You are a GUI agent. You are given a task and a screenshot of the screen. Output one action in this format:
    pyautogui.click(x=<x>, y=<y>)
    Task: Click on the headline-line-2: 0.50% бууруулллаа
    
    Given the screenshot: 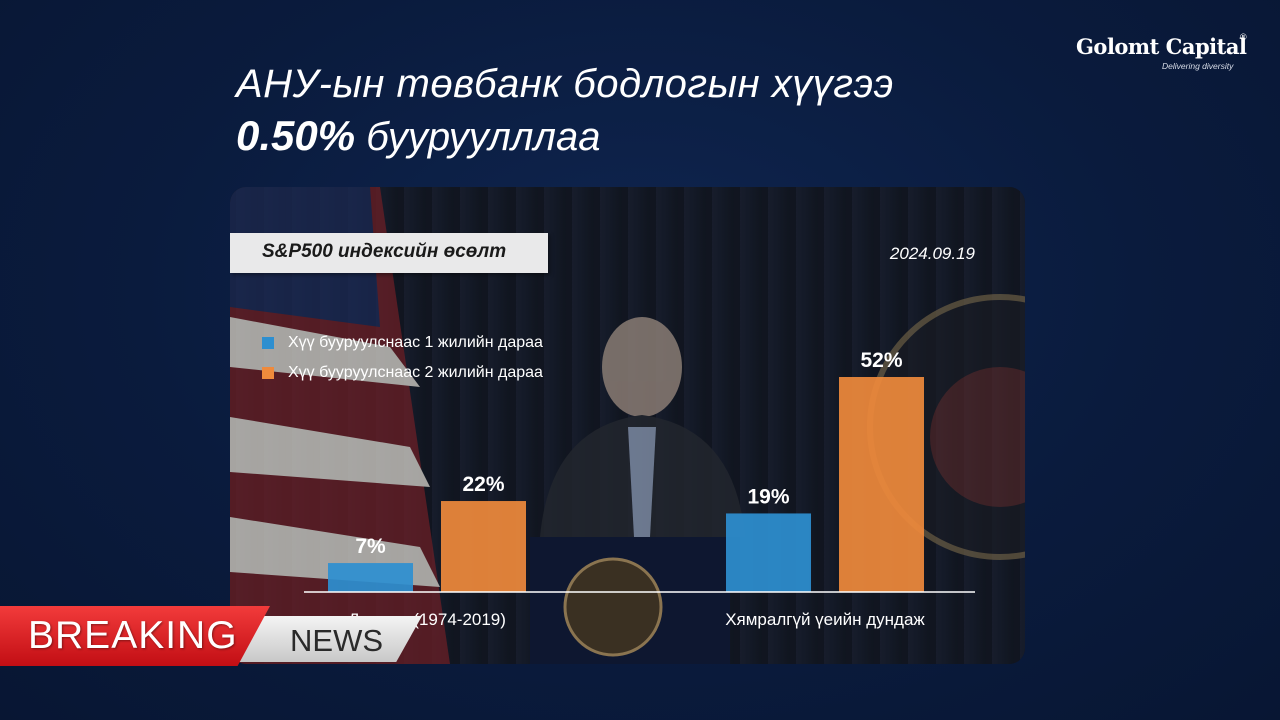 What is the action you would take?
    pyautogui.click(x=565, y=136)
    